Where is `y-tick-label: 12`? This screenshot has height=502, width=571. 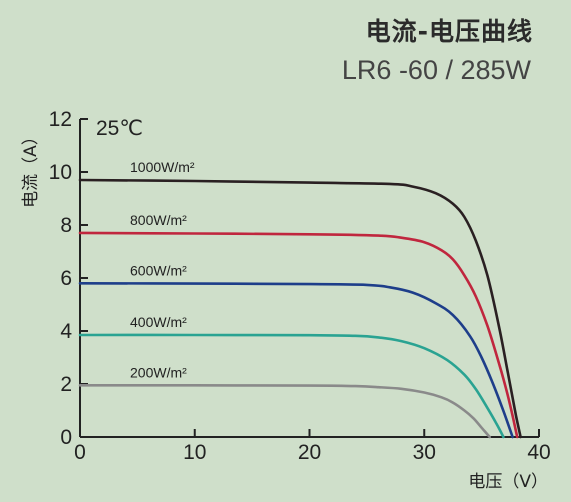
y-tick-label: 12 is located at coordinates (60, 119).